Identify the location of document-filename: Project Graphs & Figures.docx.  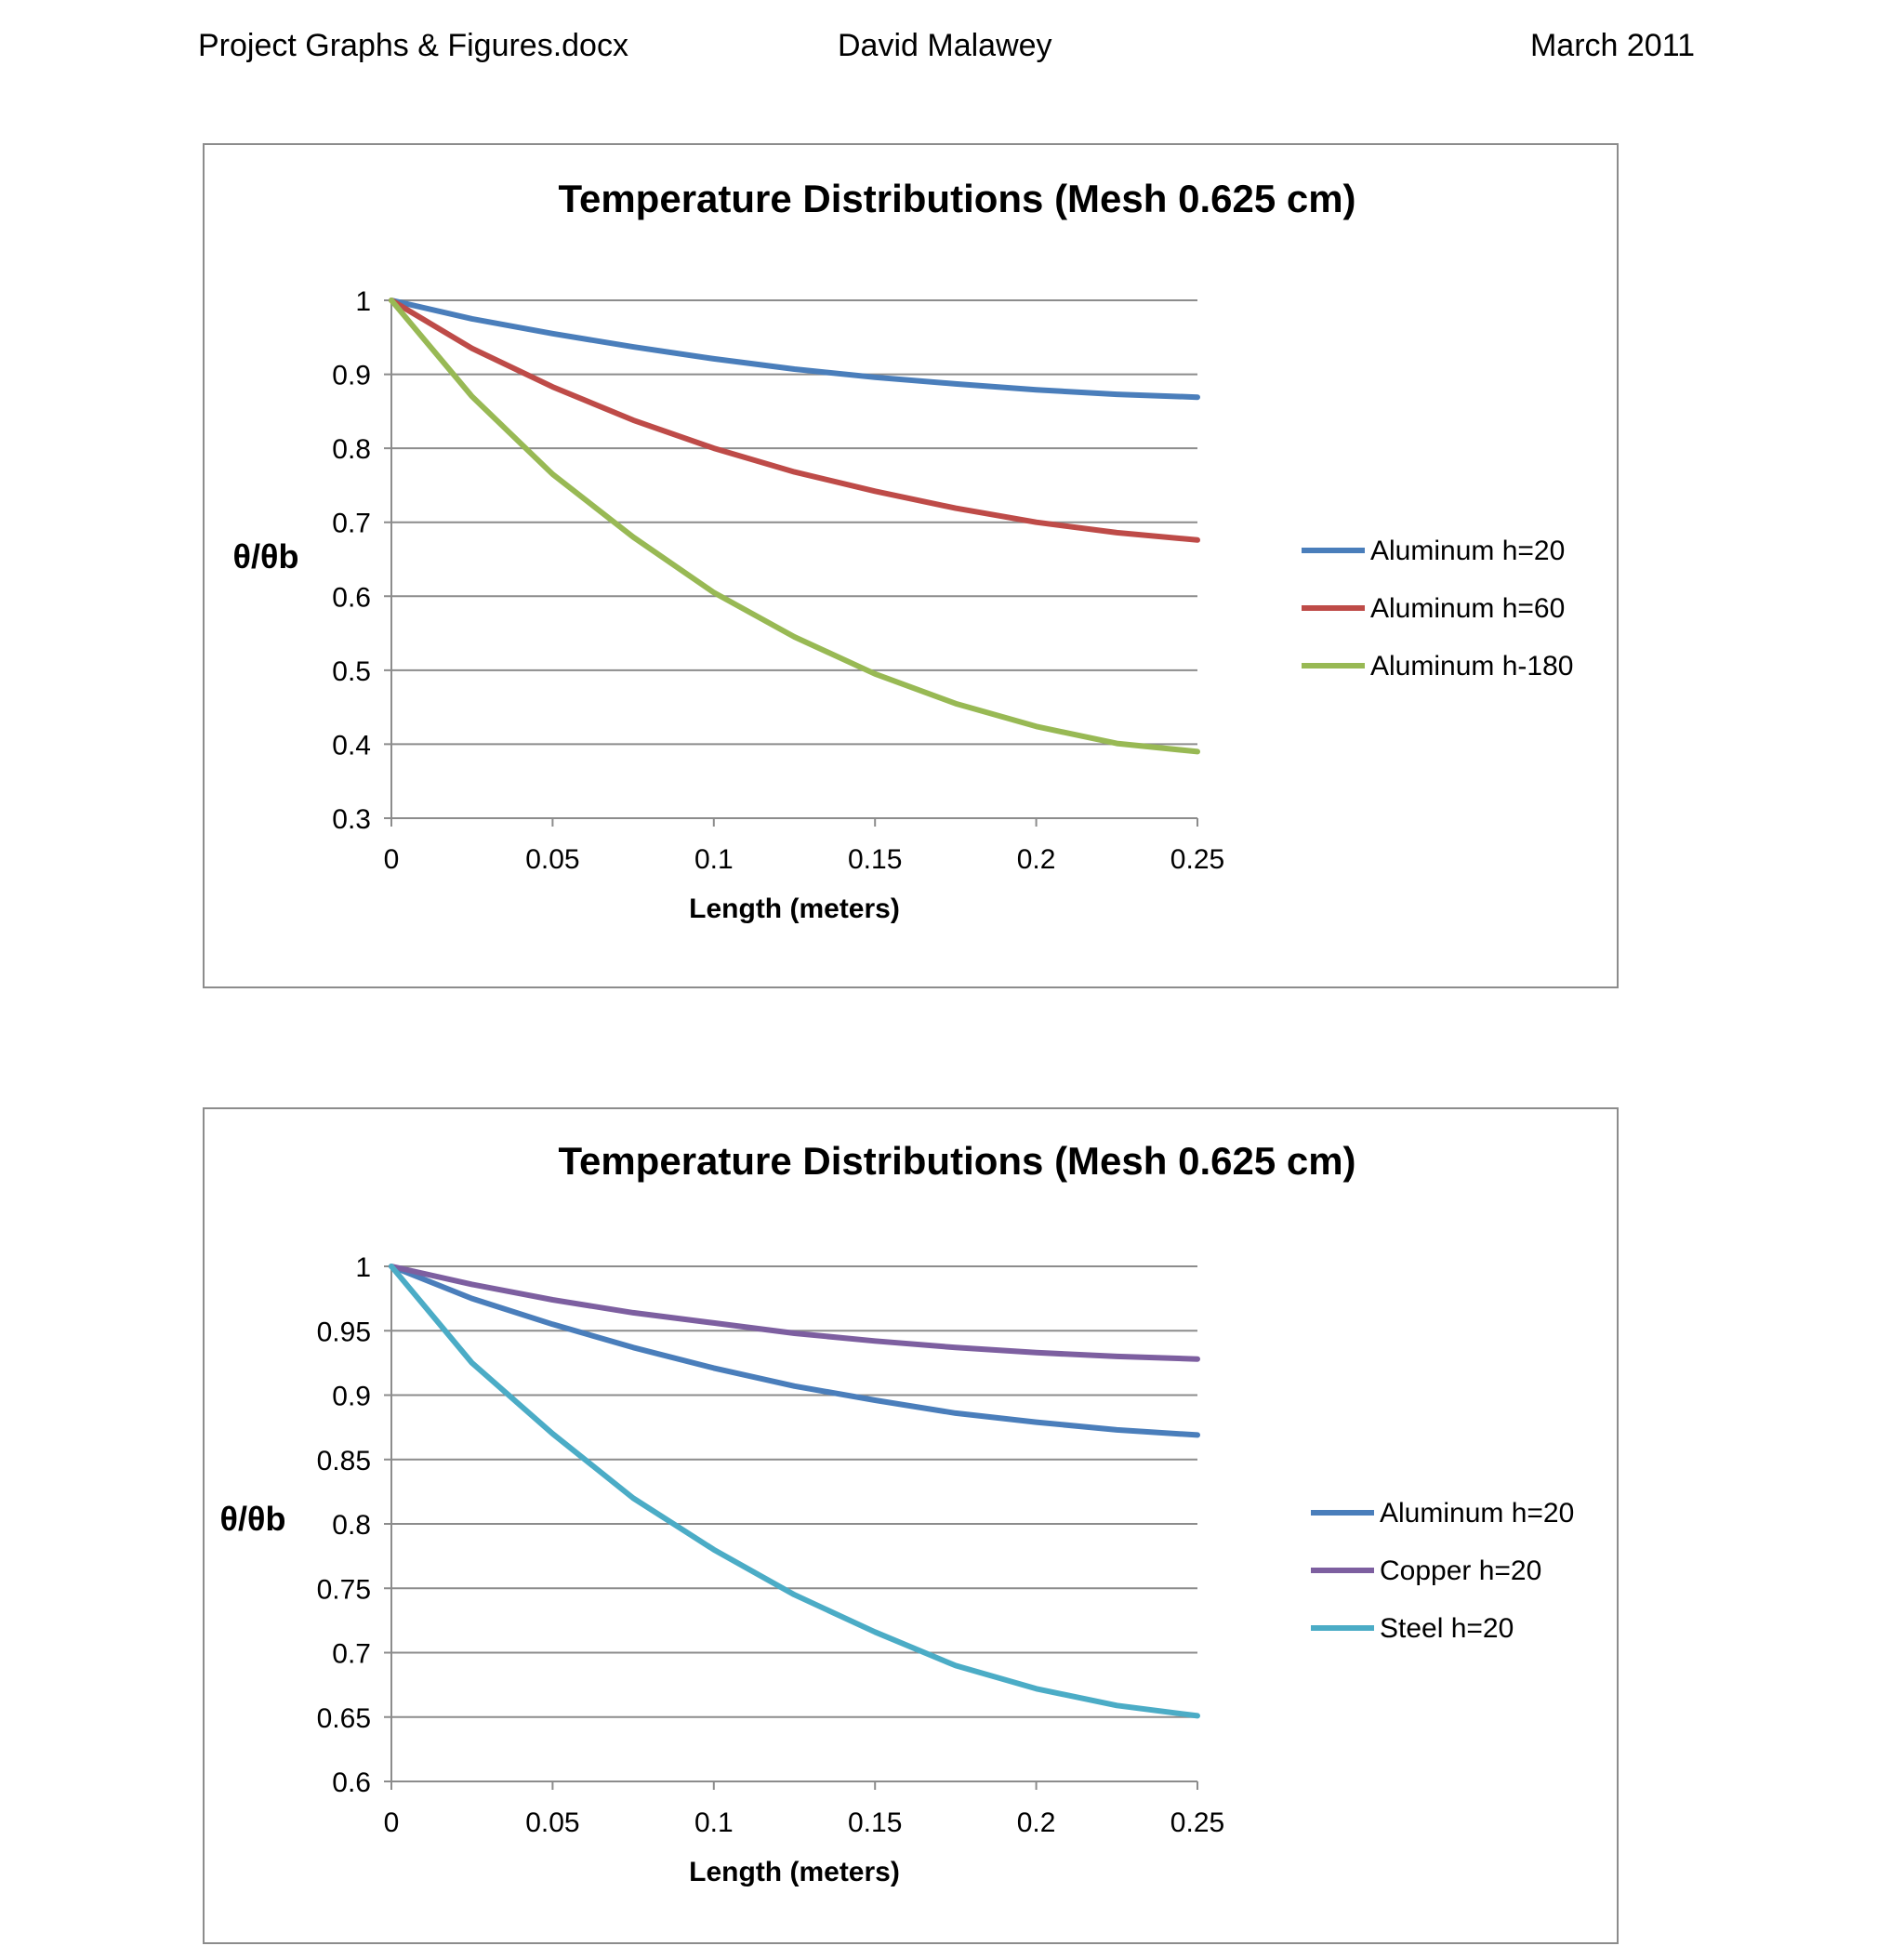
(413, 45).